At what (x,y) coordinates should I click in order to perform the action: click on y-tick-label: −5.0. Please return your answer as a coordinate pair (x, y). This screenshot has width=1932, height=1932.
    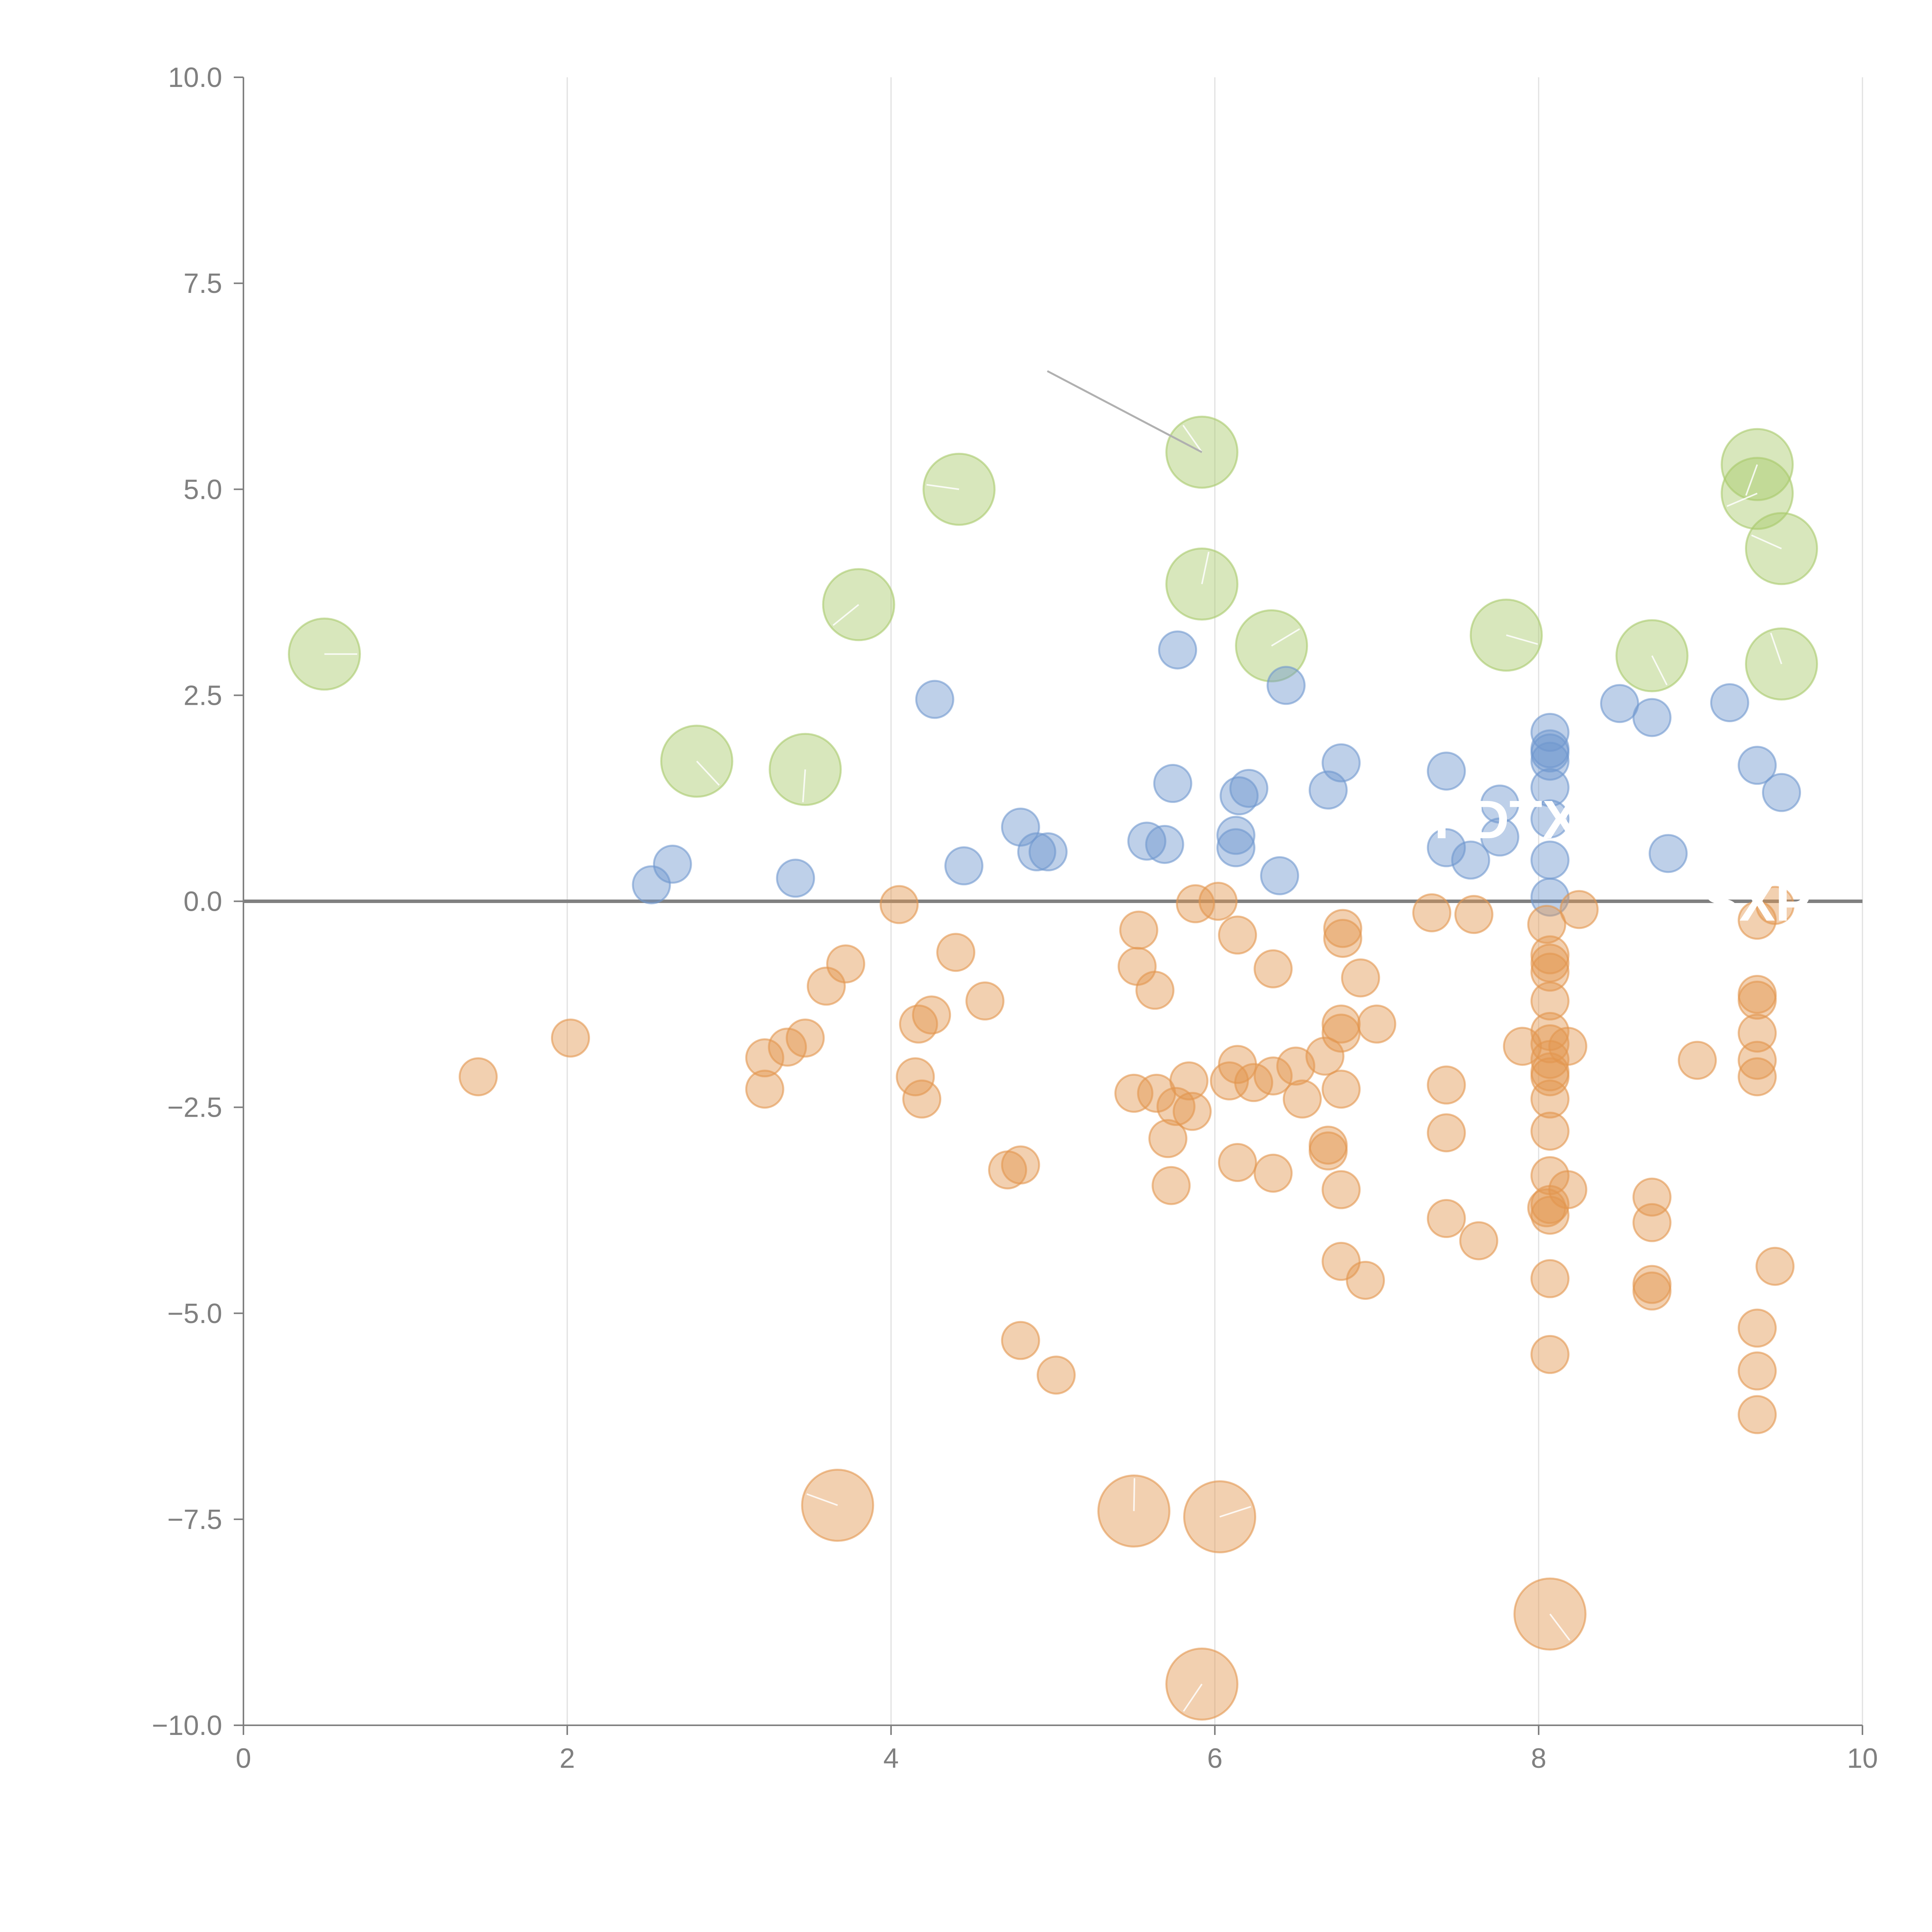
    Looking at the image, I should click on (194, 1313).